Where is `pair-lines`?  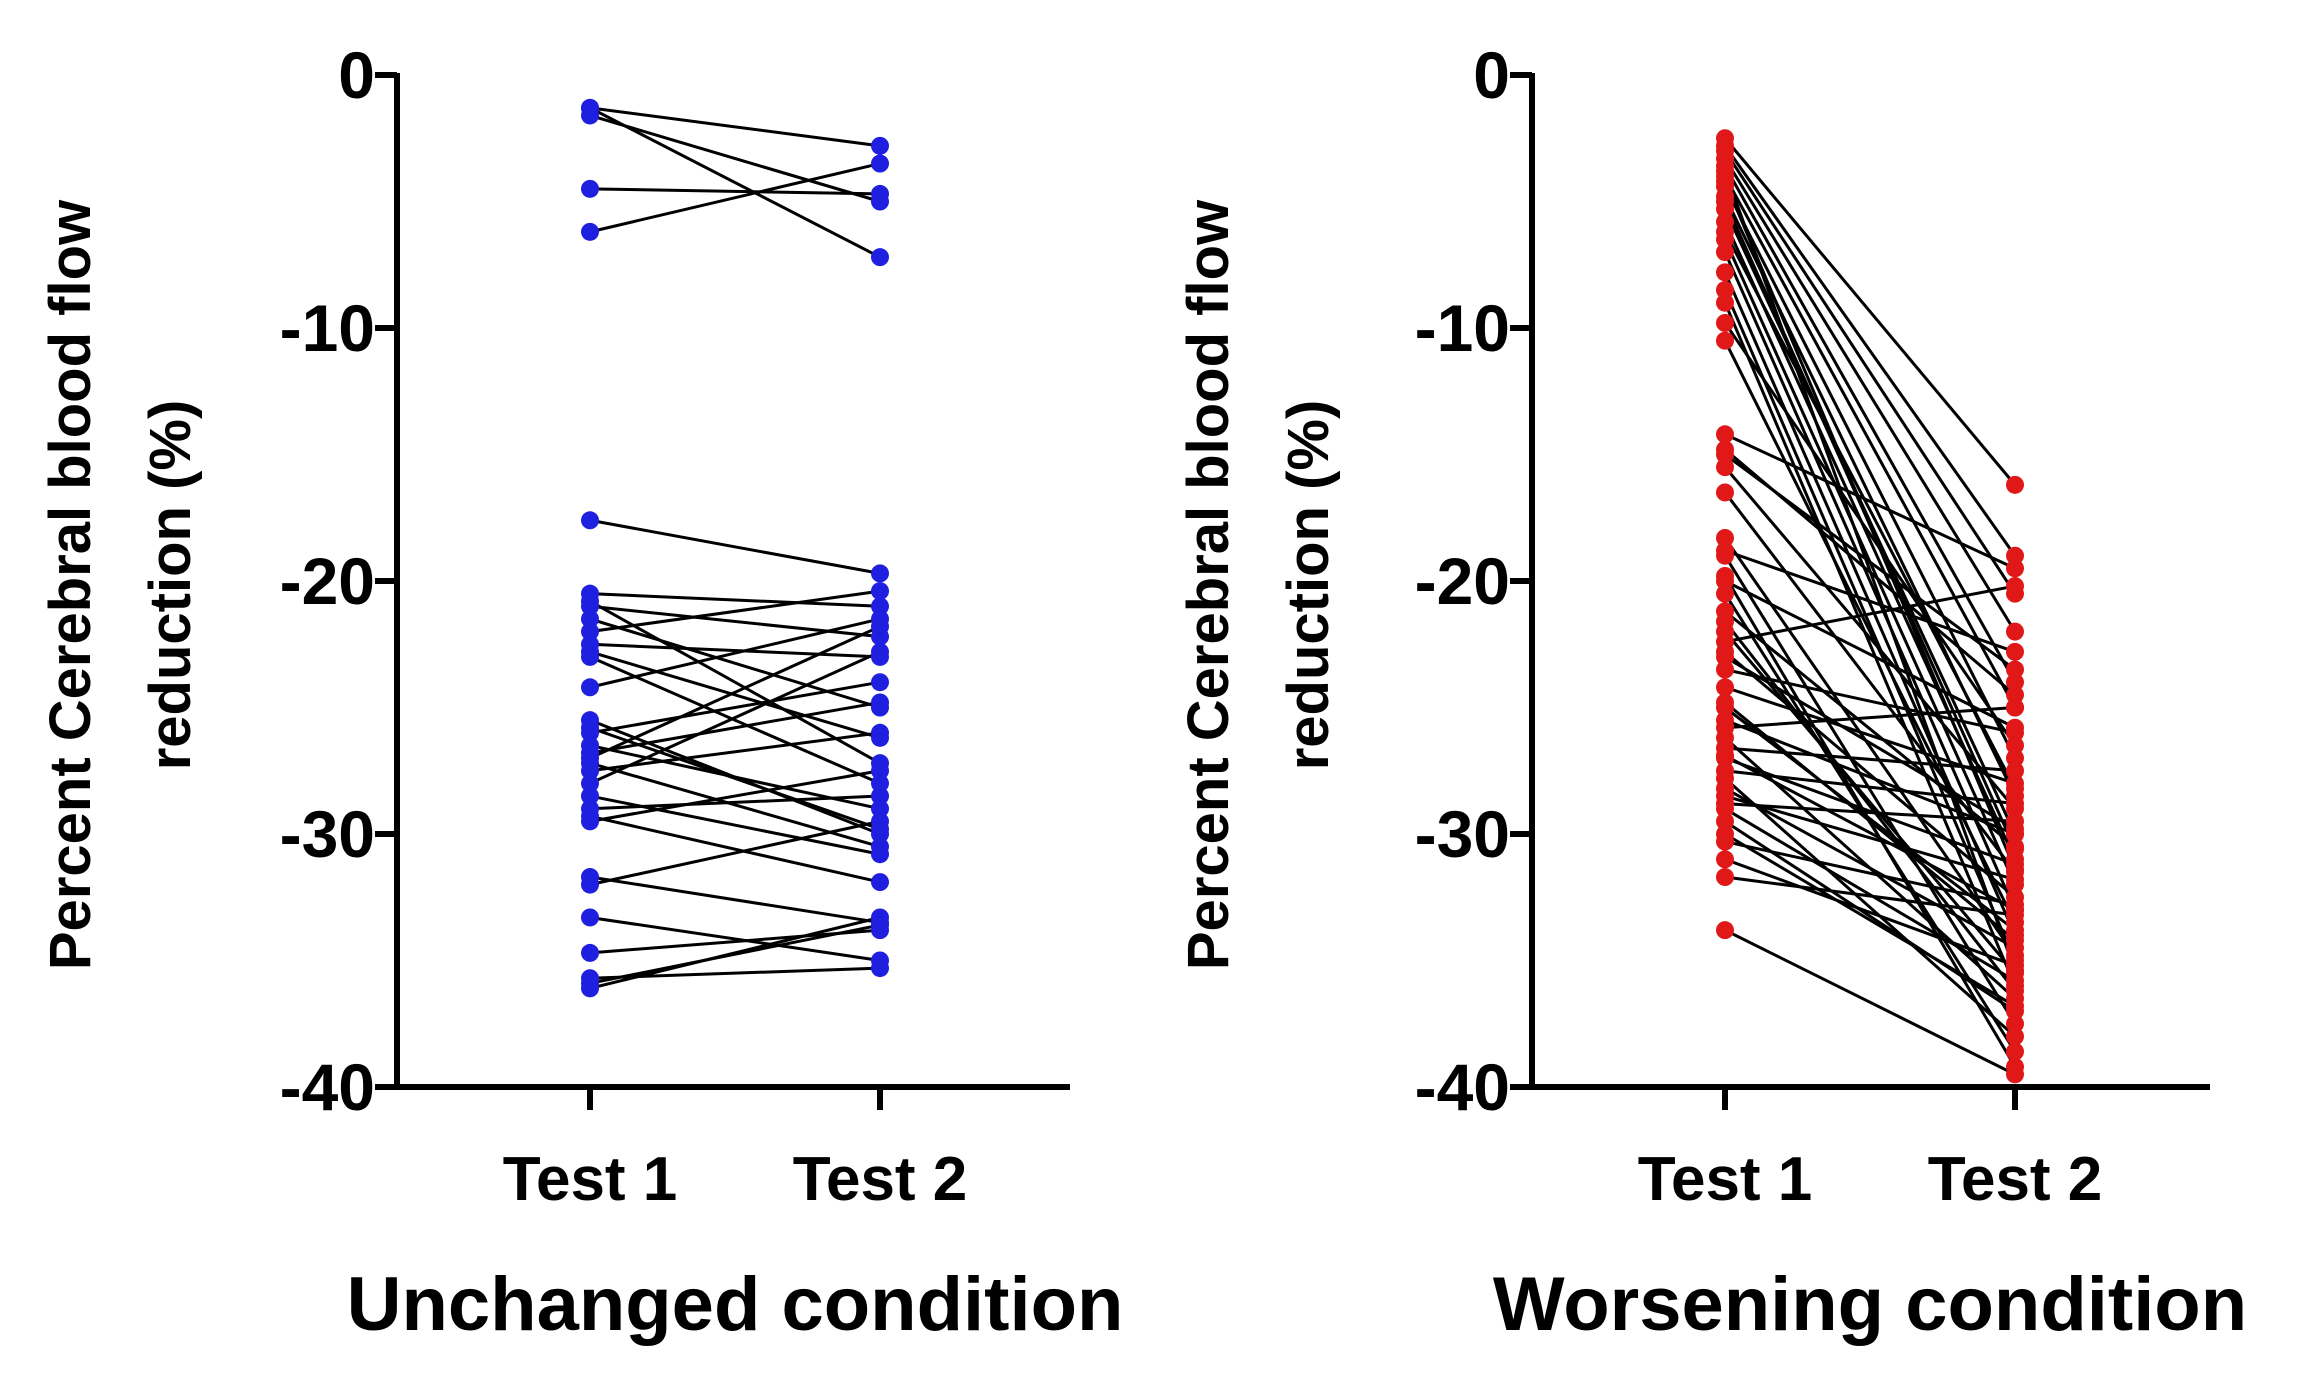 pair-lines is located at coordinates (1870, 606).